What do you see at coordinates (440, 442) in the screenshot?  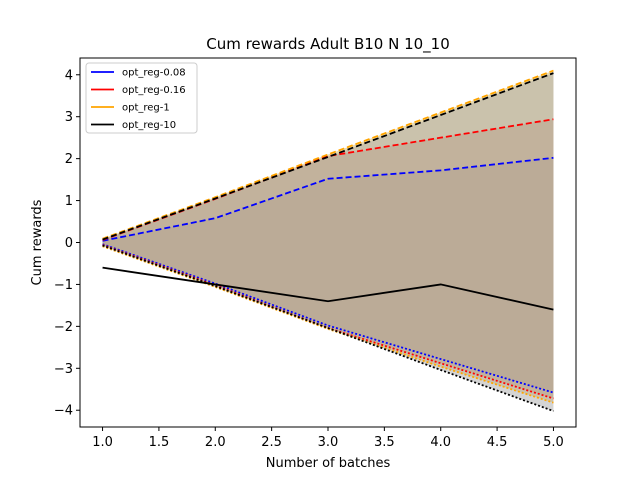 I see `x-tick-label: 4.0` at bounding box center [440, 442].